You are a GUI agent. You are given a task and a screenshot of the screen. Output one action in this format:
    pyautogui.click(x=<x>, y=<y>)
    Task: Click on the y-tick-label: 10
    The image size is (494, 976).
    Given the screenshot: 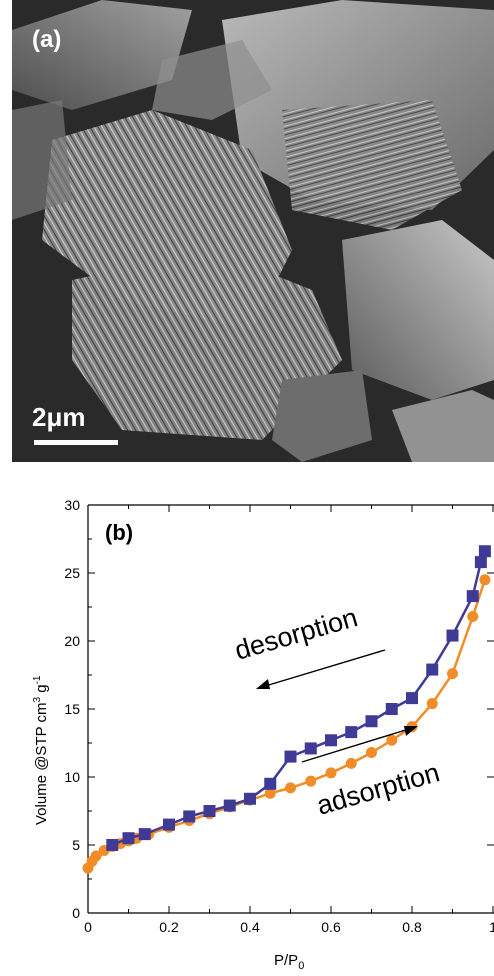 What is the action you would take?
    pyautogui.click(x=72, y=777)
    